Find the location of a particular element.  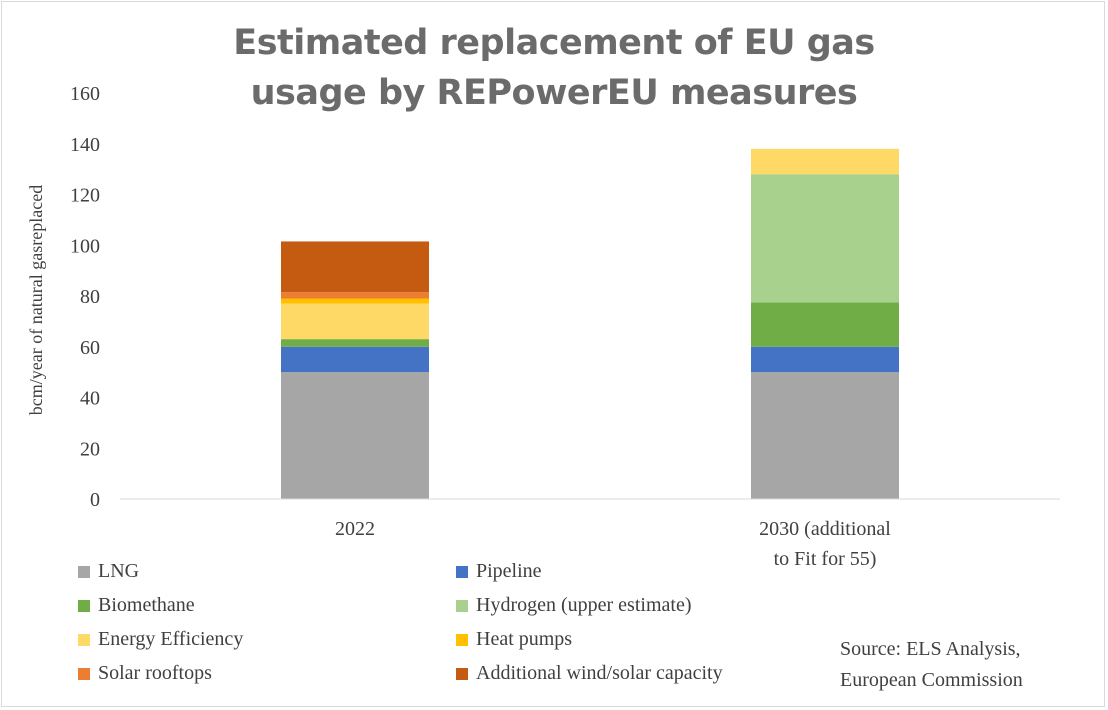

legend-item: Heat pumps is located at coordinates (514, 639).